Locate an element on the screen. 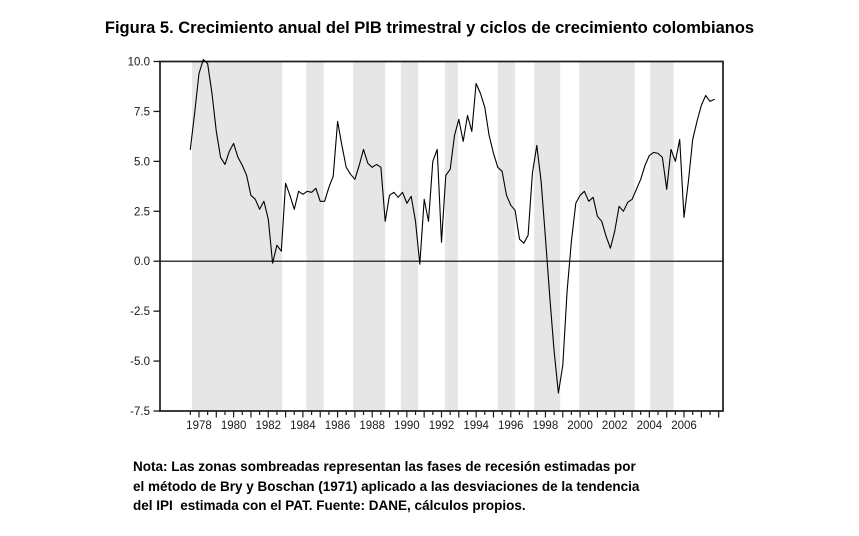 This screenshot has height=536, width=859. y-axis-tick-label: 10.0 is located at coordinates (139, 63).